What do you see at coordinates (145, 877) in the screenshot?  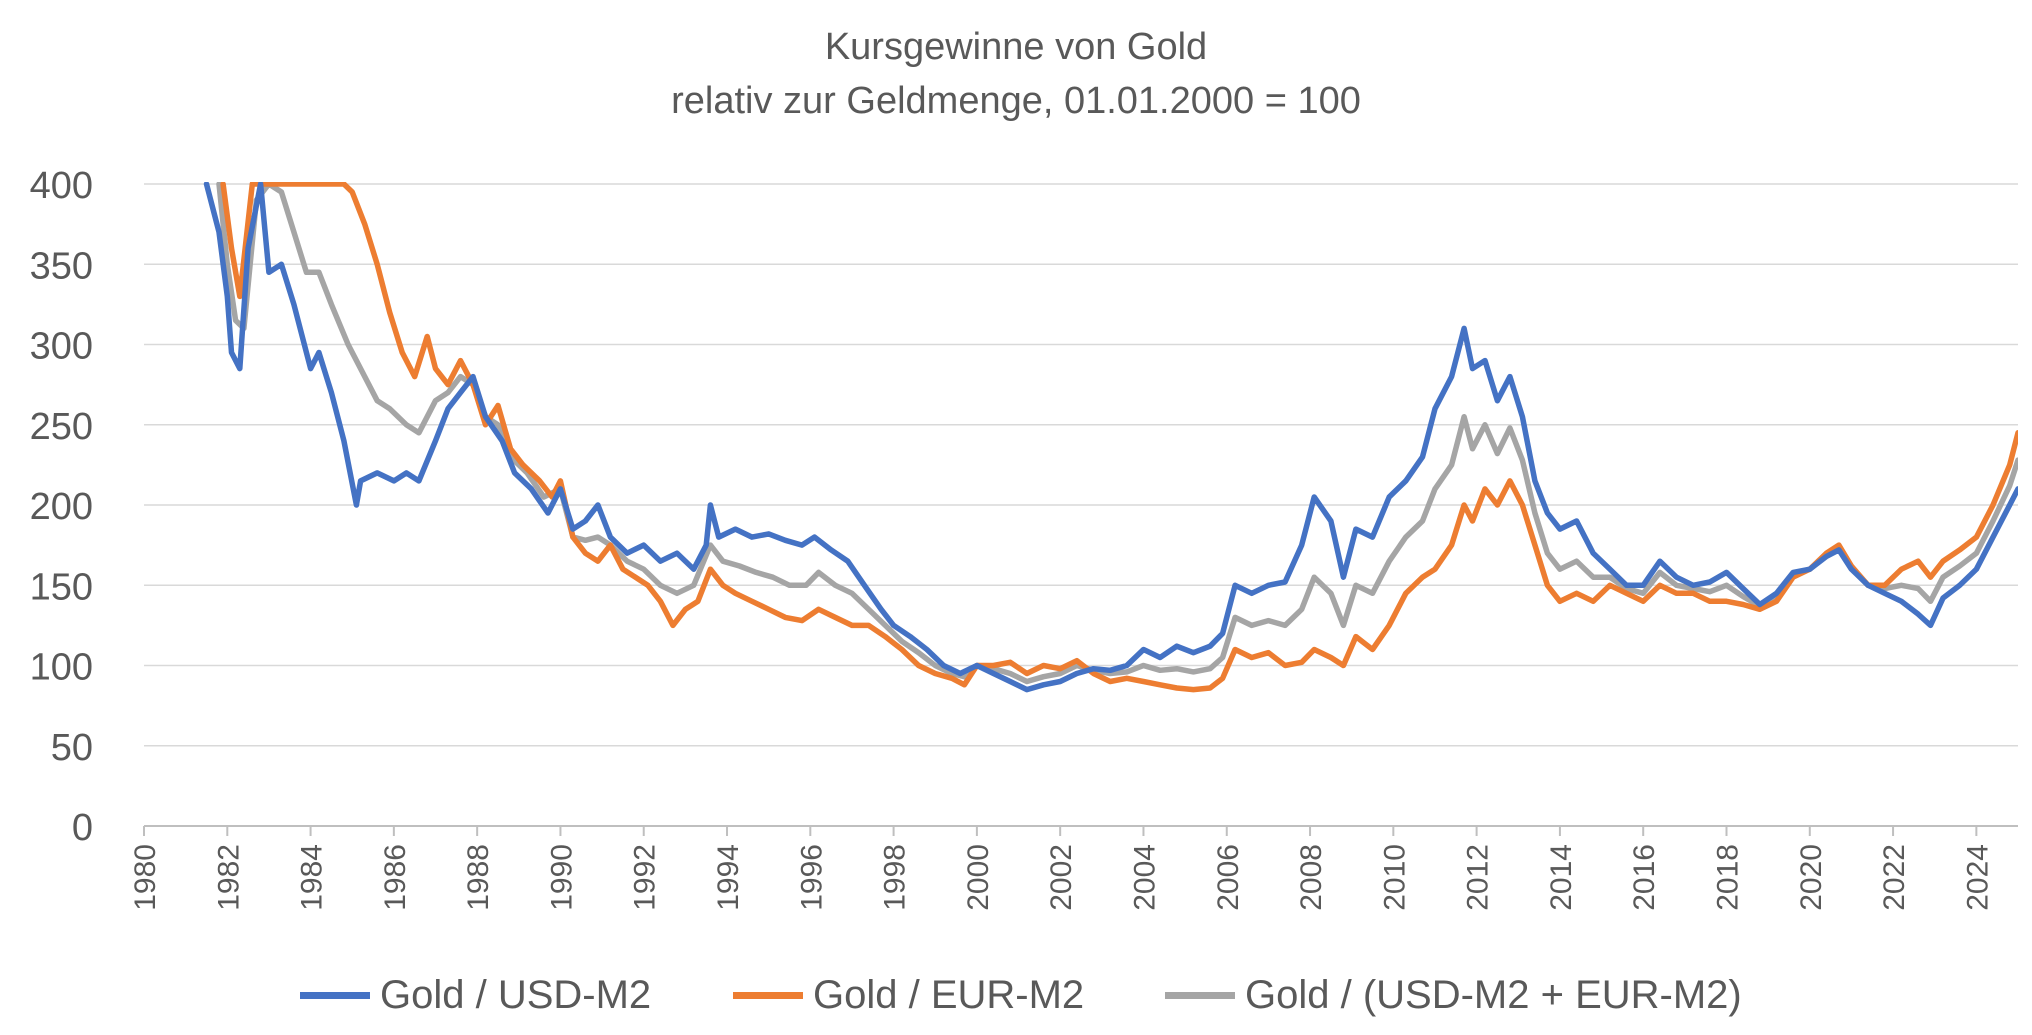 I see `x-tick-label: 1980` at bounding box center [145, 877].